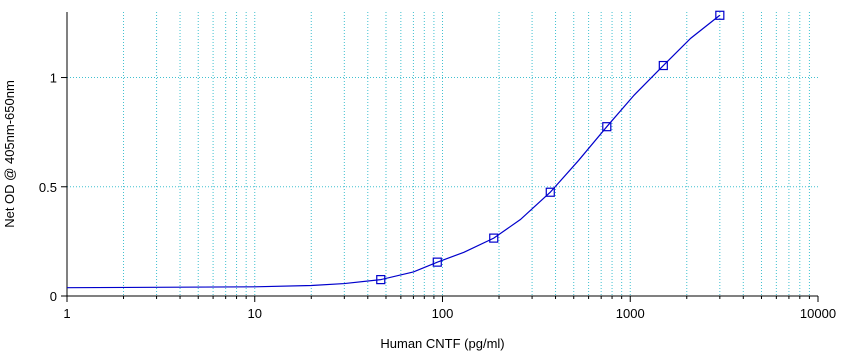 Image resolution: width=841 pixels, height=359 pixels. What do you see at coordinates (53, 78) in the screenshot?
I see `y-tick-label: 1` at bounding box center [53, 78].